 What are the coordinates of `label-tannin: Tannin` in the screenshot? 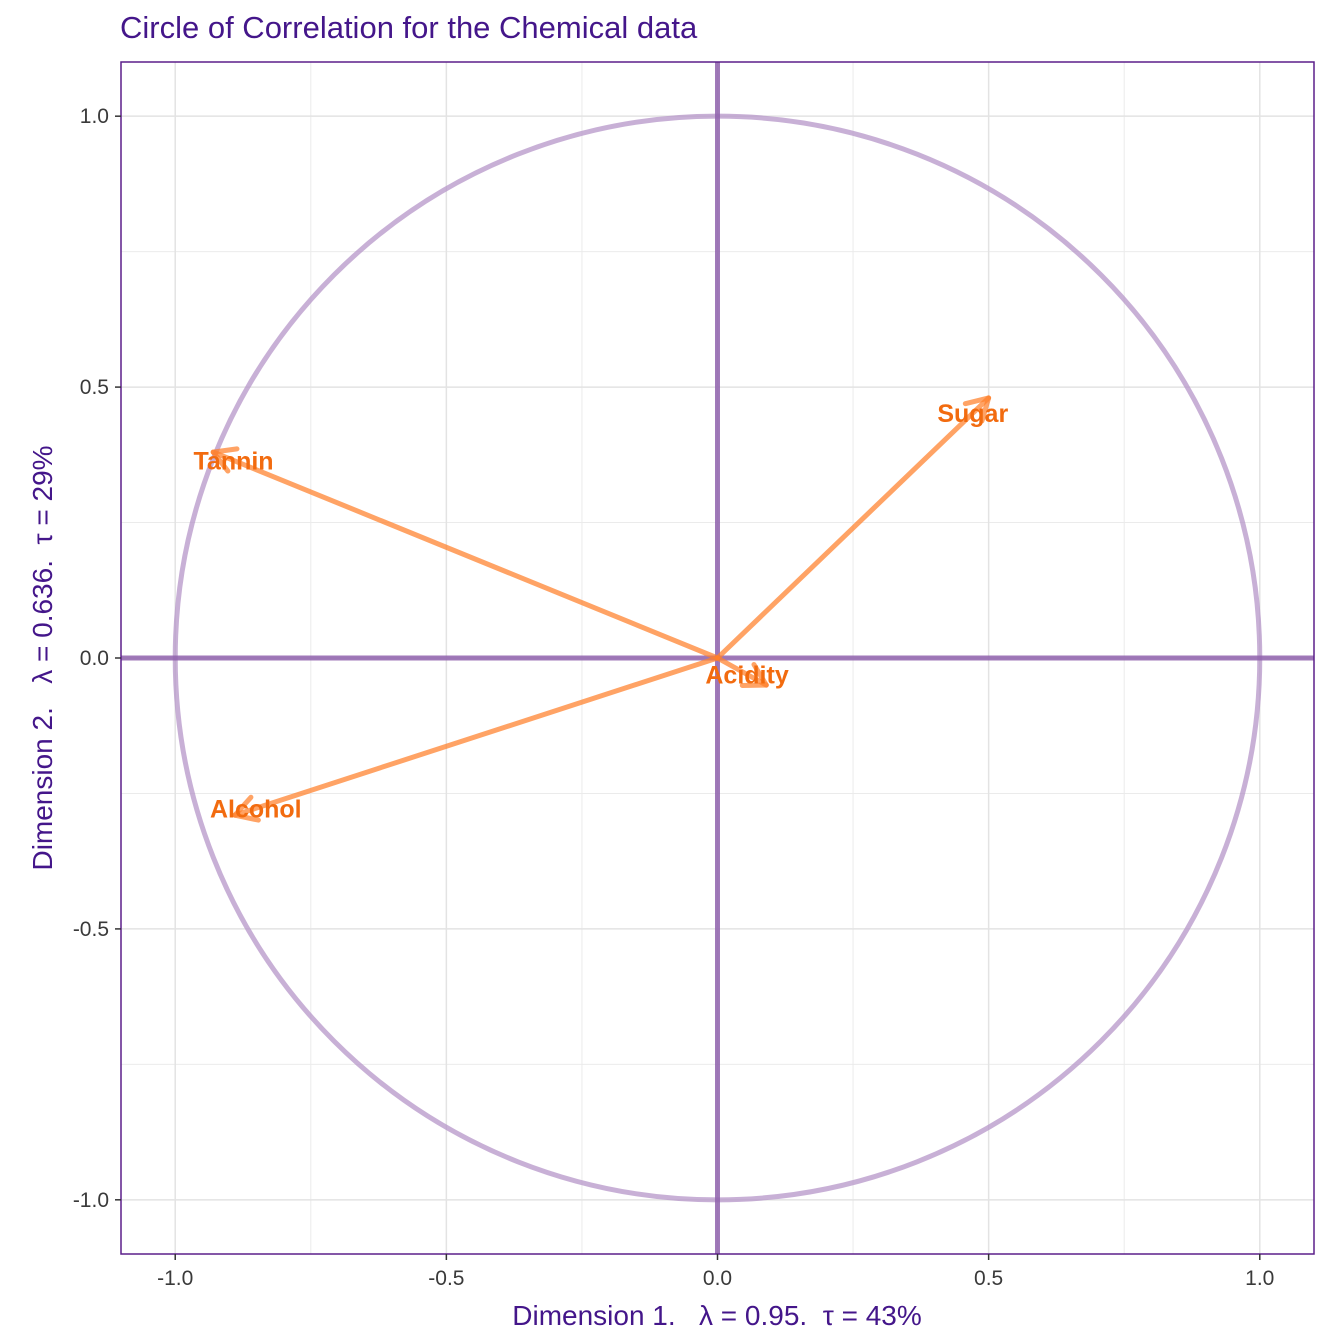 It's located at (234, 461).